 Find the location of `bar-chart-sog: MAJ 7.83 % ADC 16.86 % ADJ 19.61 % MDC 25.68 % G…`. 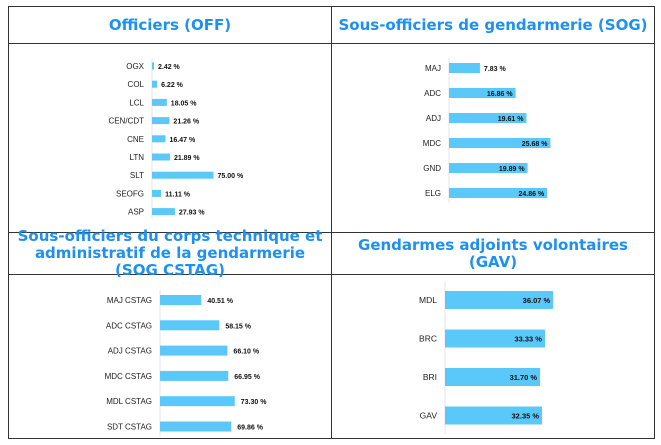

bar-chart-sog: MAJ 7.83 % ADC 16.86 % ADJ 19.61 % MDC 25.68 % G… is located at coordinates (487, 130).